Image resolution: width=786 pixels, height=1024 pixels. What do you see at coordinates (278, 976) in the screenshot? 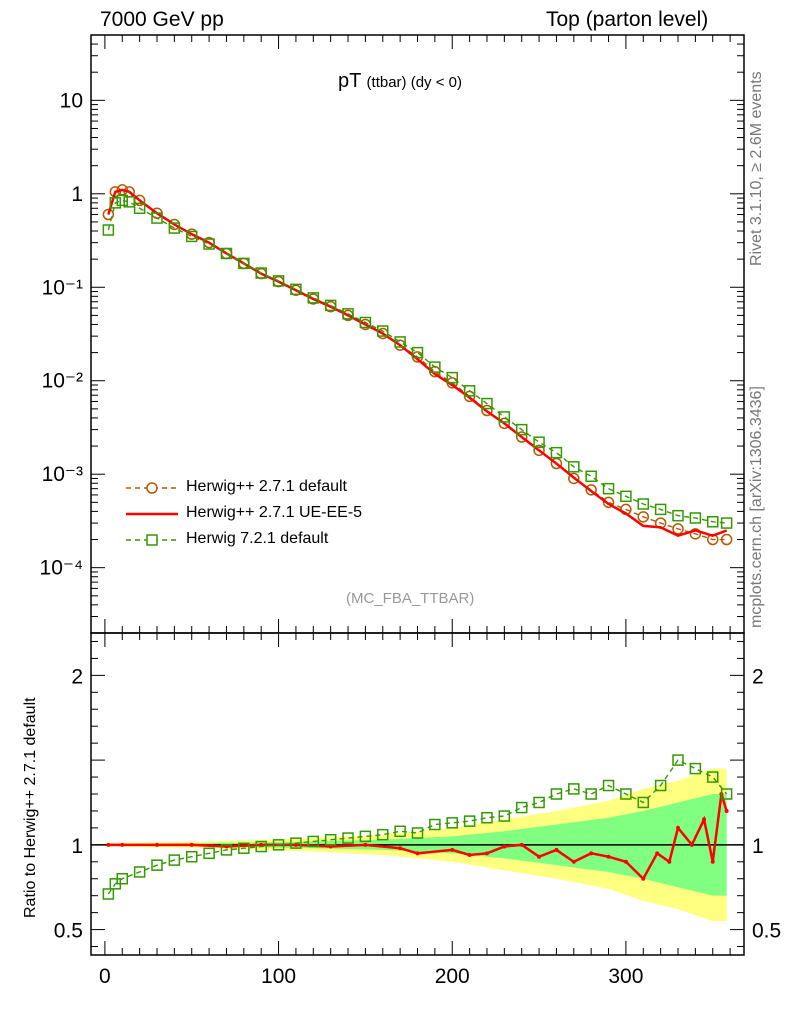
I see `x-tick-label: 100` at bounding box center [278, 976].